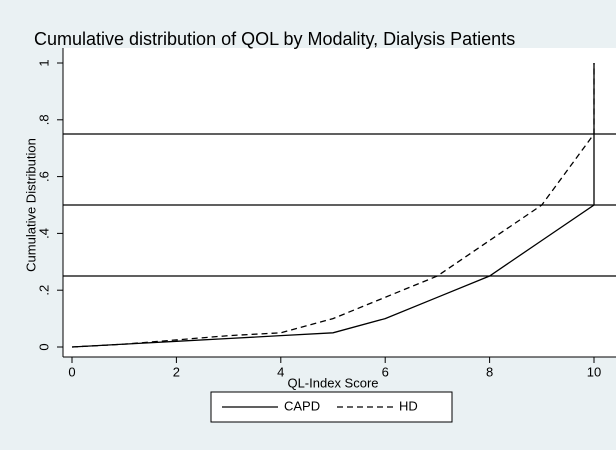 The height and width of the screenshot is (450, 616). Describe the element at coordinates (43, 62) in the screenshot. I see `y-tick-label: 1` at that location.